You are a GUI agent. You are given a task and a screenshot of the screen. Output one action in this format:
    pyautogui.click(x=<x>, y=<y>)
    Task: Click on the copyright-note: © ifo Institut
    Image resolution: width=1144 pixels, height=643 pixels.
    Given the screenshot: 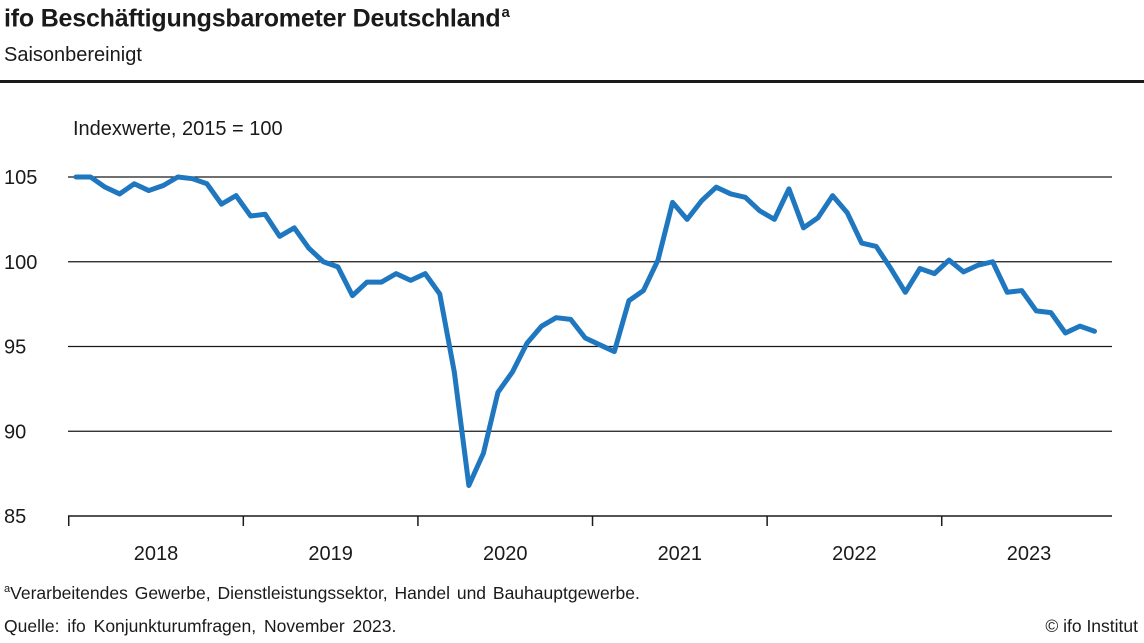 What is the action you would take?
    pyautogui.click(x=1091, y=626)
    